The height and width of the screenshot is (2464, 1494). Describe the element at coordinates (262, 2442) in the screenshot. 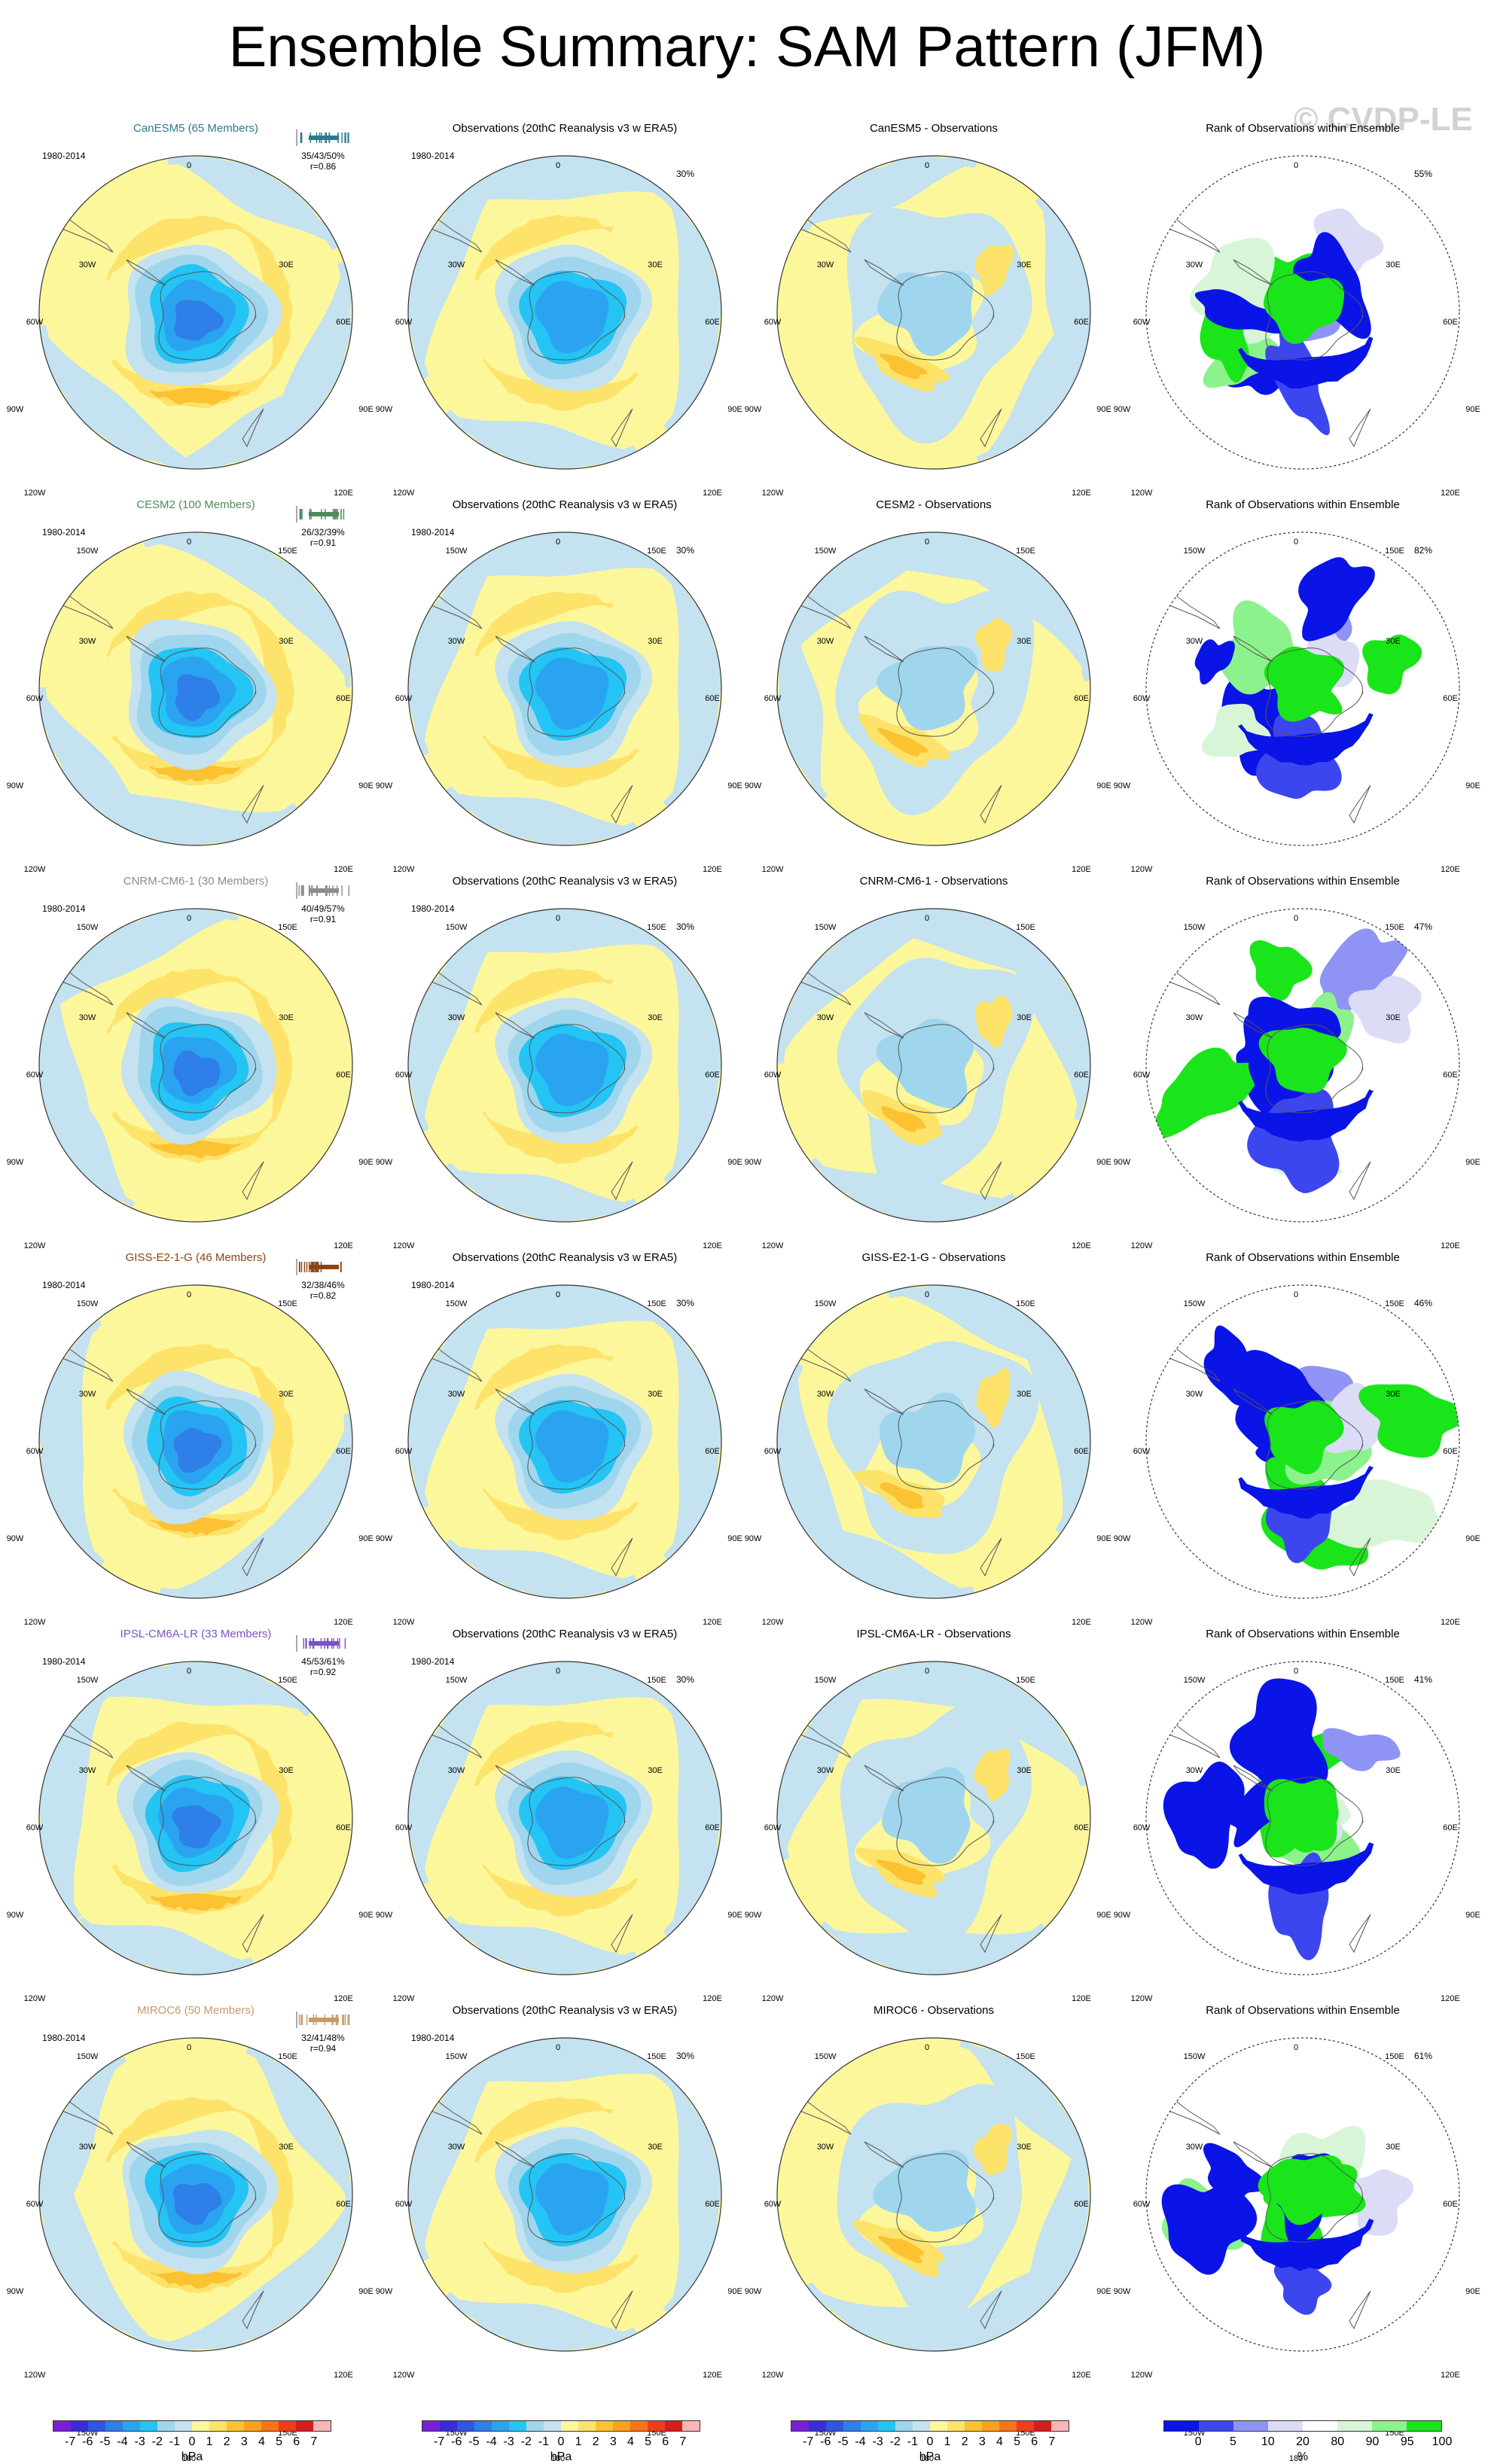

I see `colorbar-tick: 4` at that location.